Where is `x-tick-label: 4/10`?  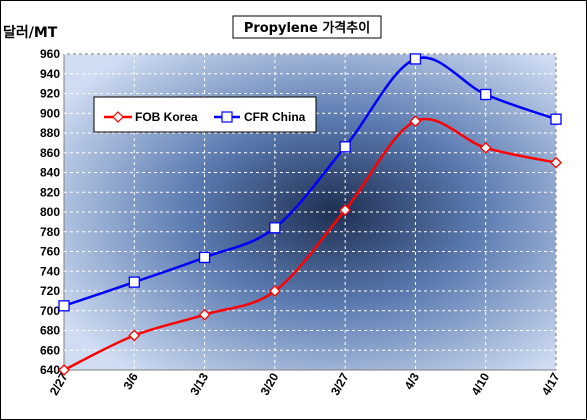
x-tick-label: 4/10 is located at coordinates (481, 384).